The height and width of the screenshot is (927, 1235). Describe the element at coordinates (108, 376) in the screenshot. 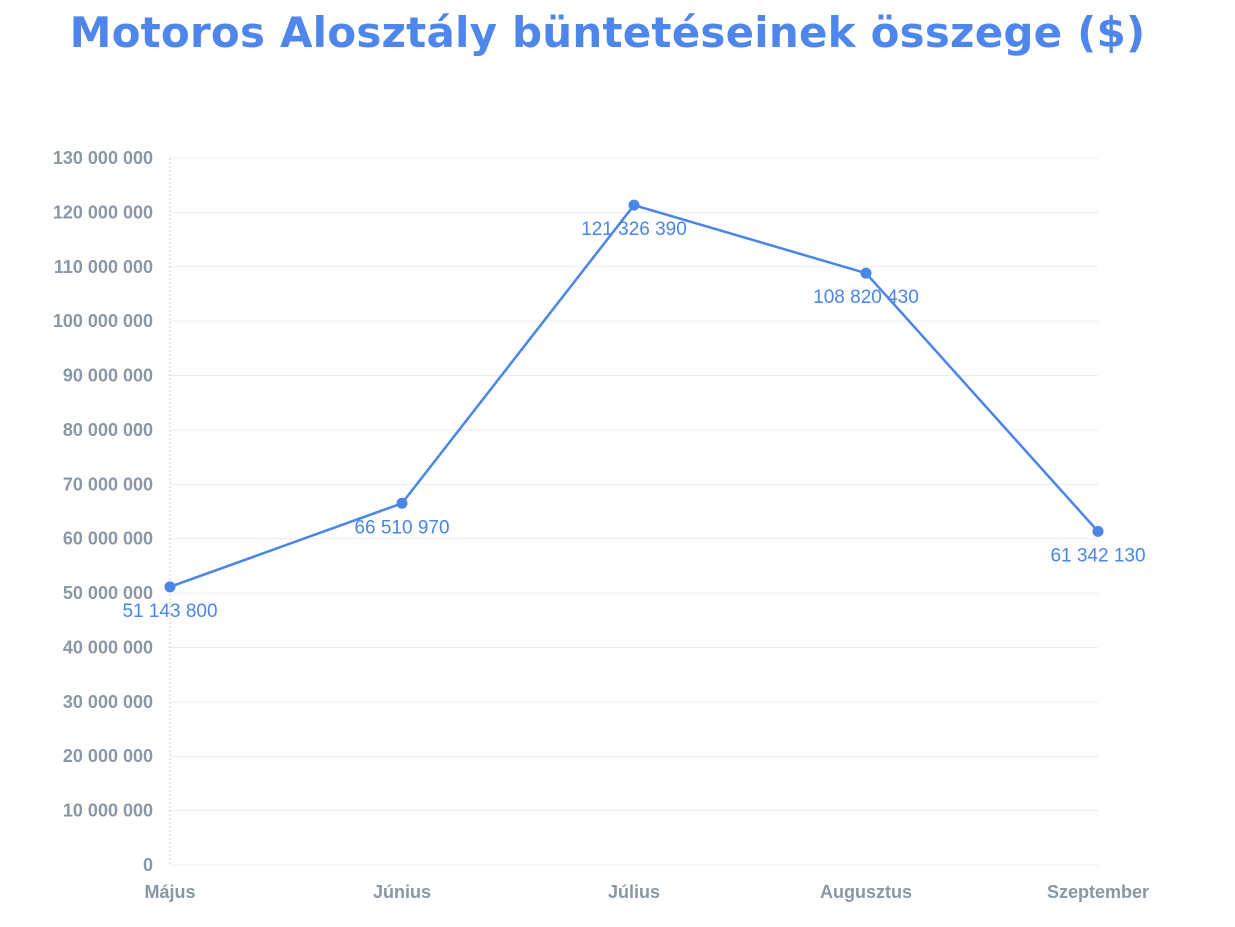

I see `y-tick-label: 90 000 000` at that location.